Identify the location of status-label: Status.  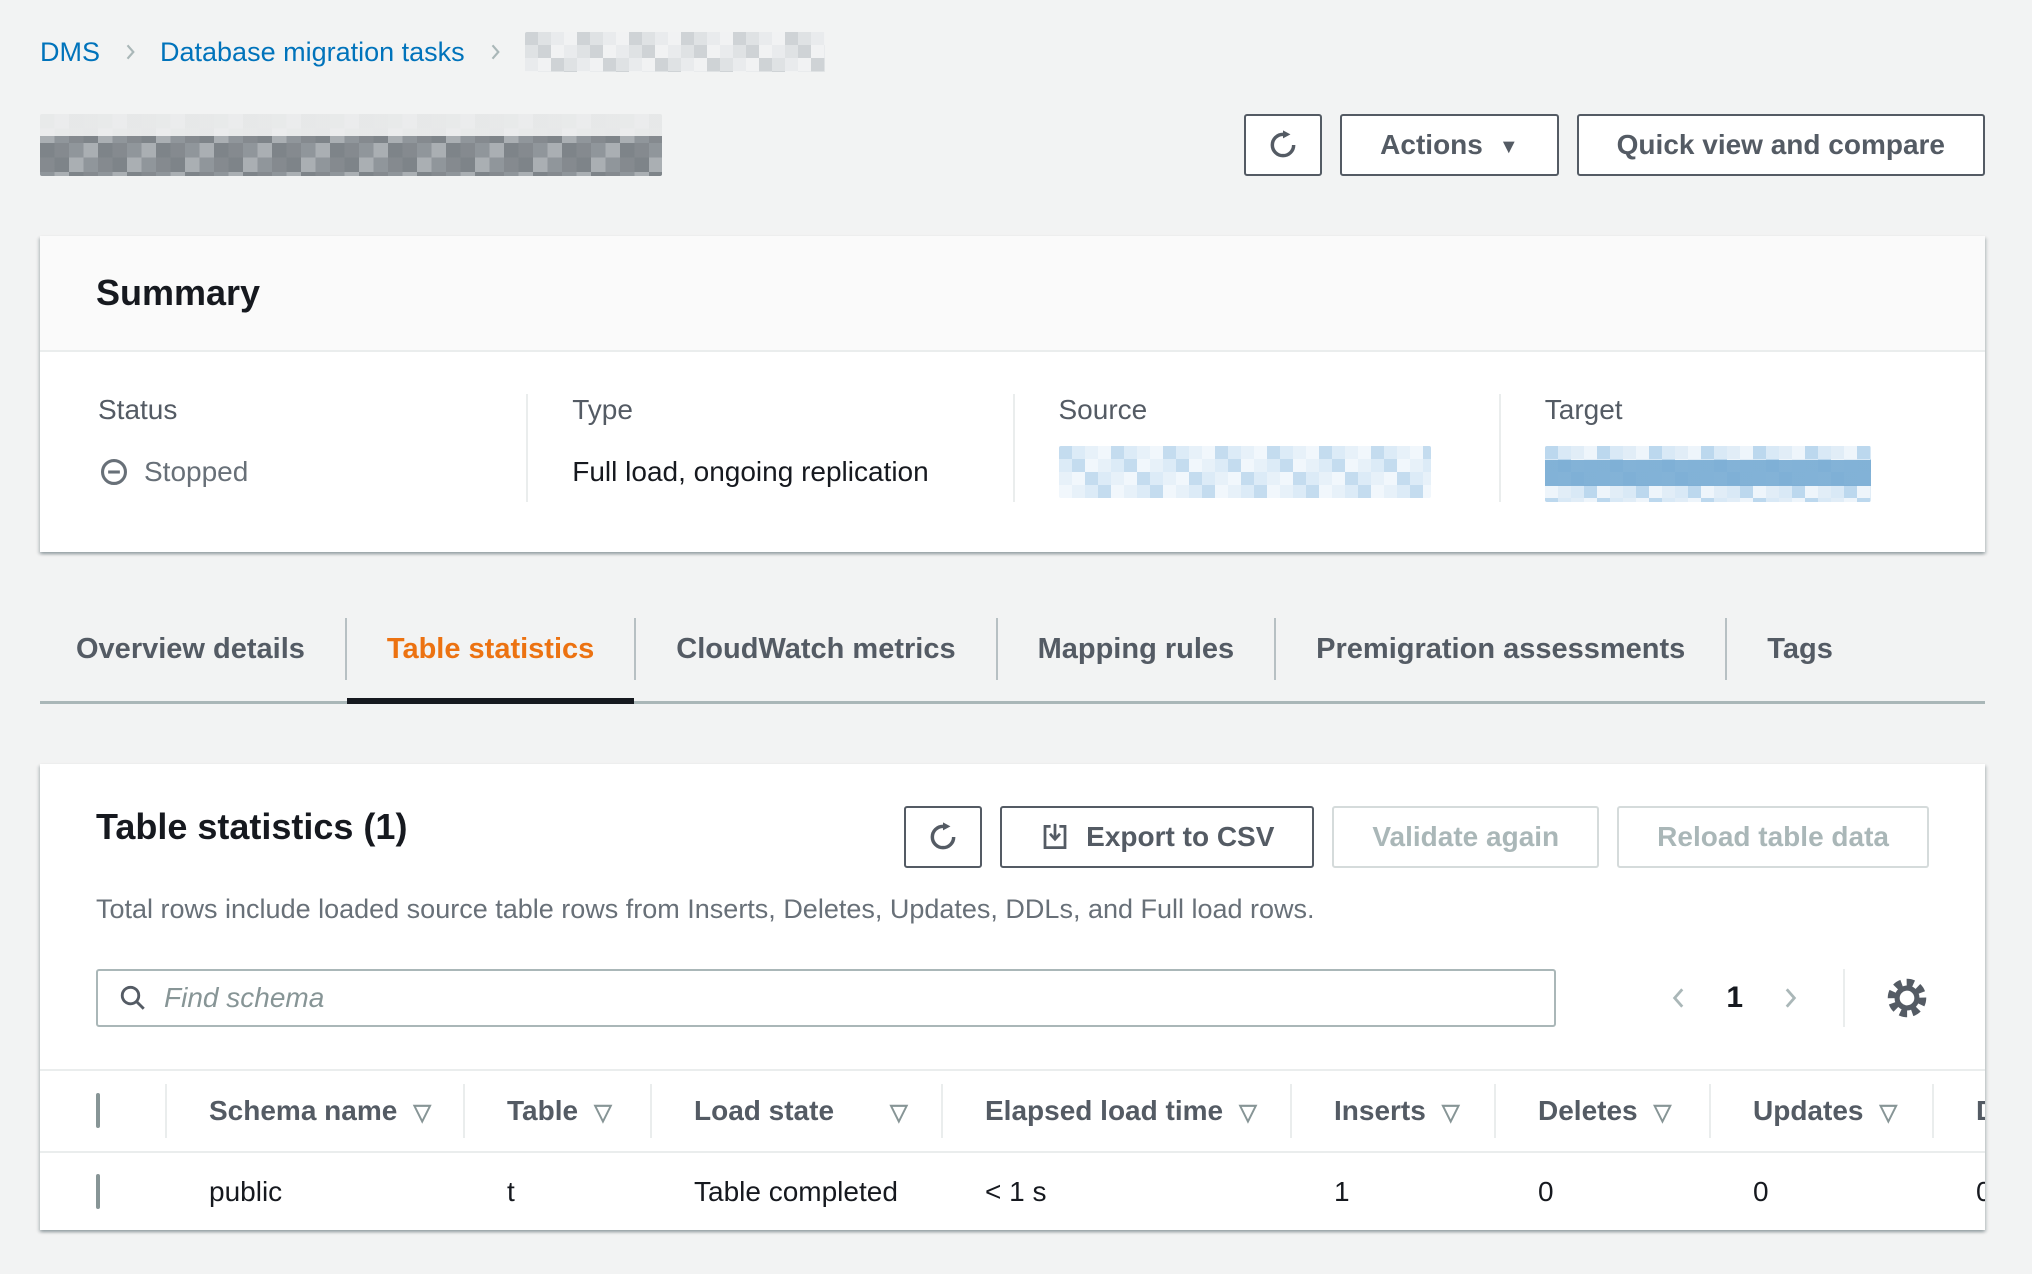
(138, 409).